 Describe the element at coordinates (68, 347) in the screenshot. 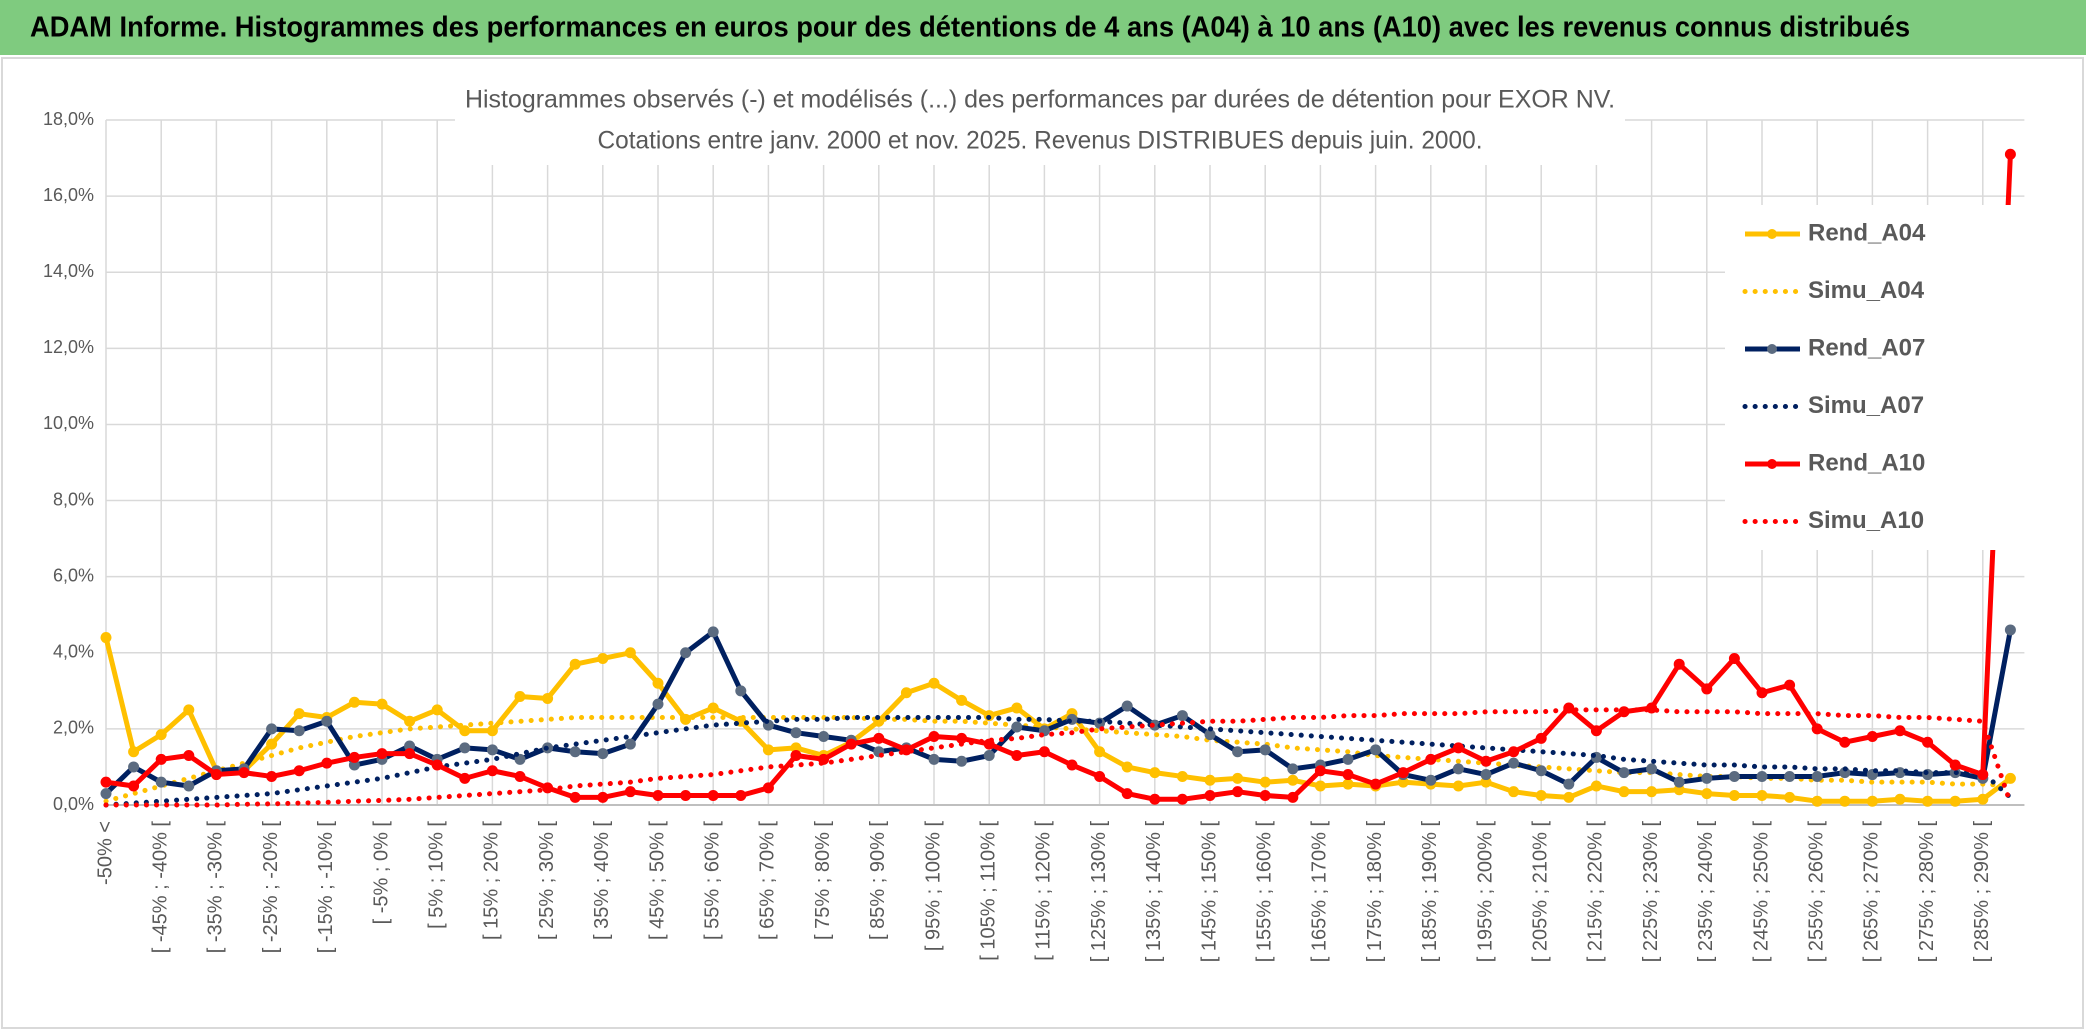

I see `y-tick-label: 12,0%` at that location.